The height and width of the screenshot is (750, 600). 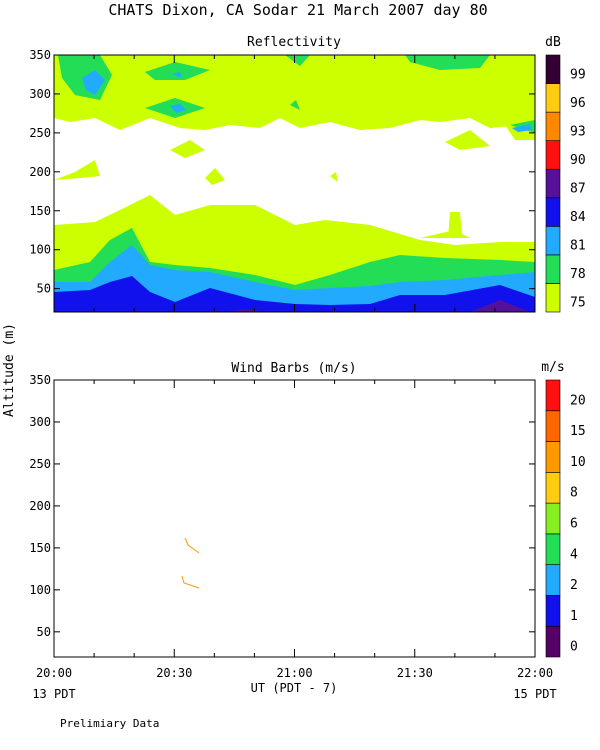 I want to click on x-tick-label: 22:00, so click(x=535, y=673).